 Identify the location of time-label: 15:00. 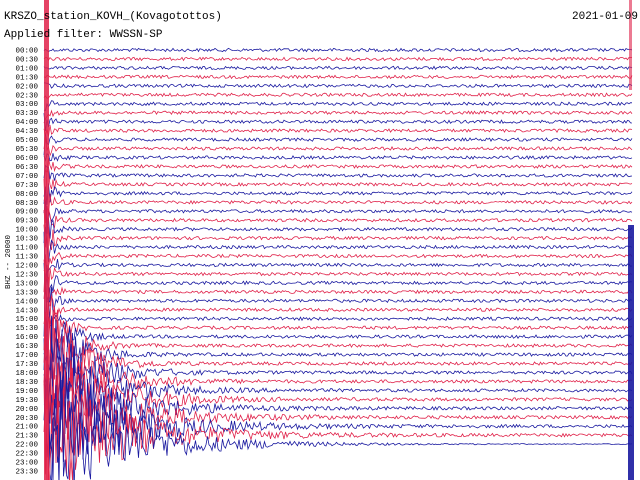
(26, 320).